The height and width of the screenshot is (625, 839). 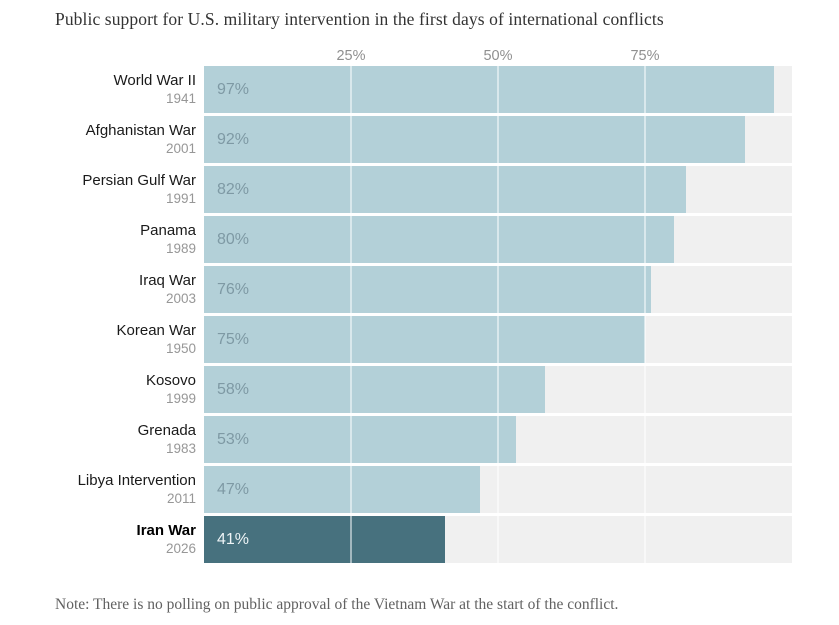 What do you see at coordinates (180, 198) in the screenshot?
I see `category-year: 1991` at bounding box center [180, 198].